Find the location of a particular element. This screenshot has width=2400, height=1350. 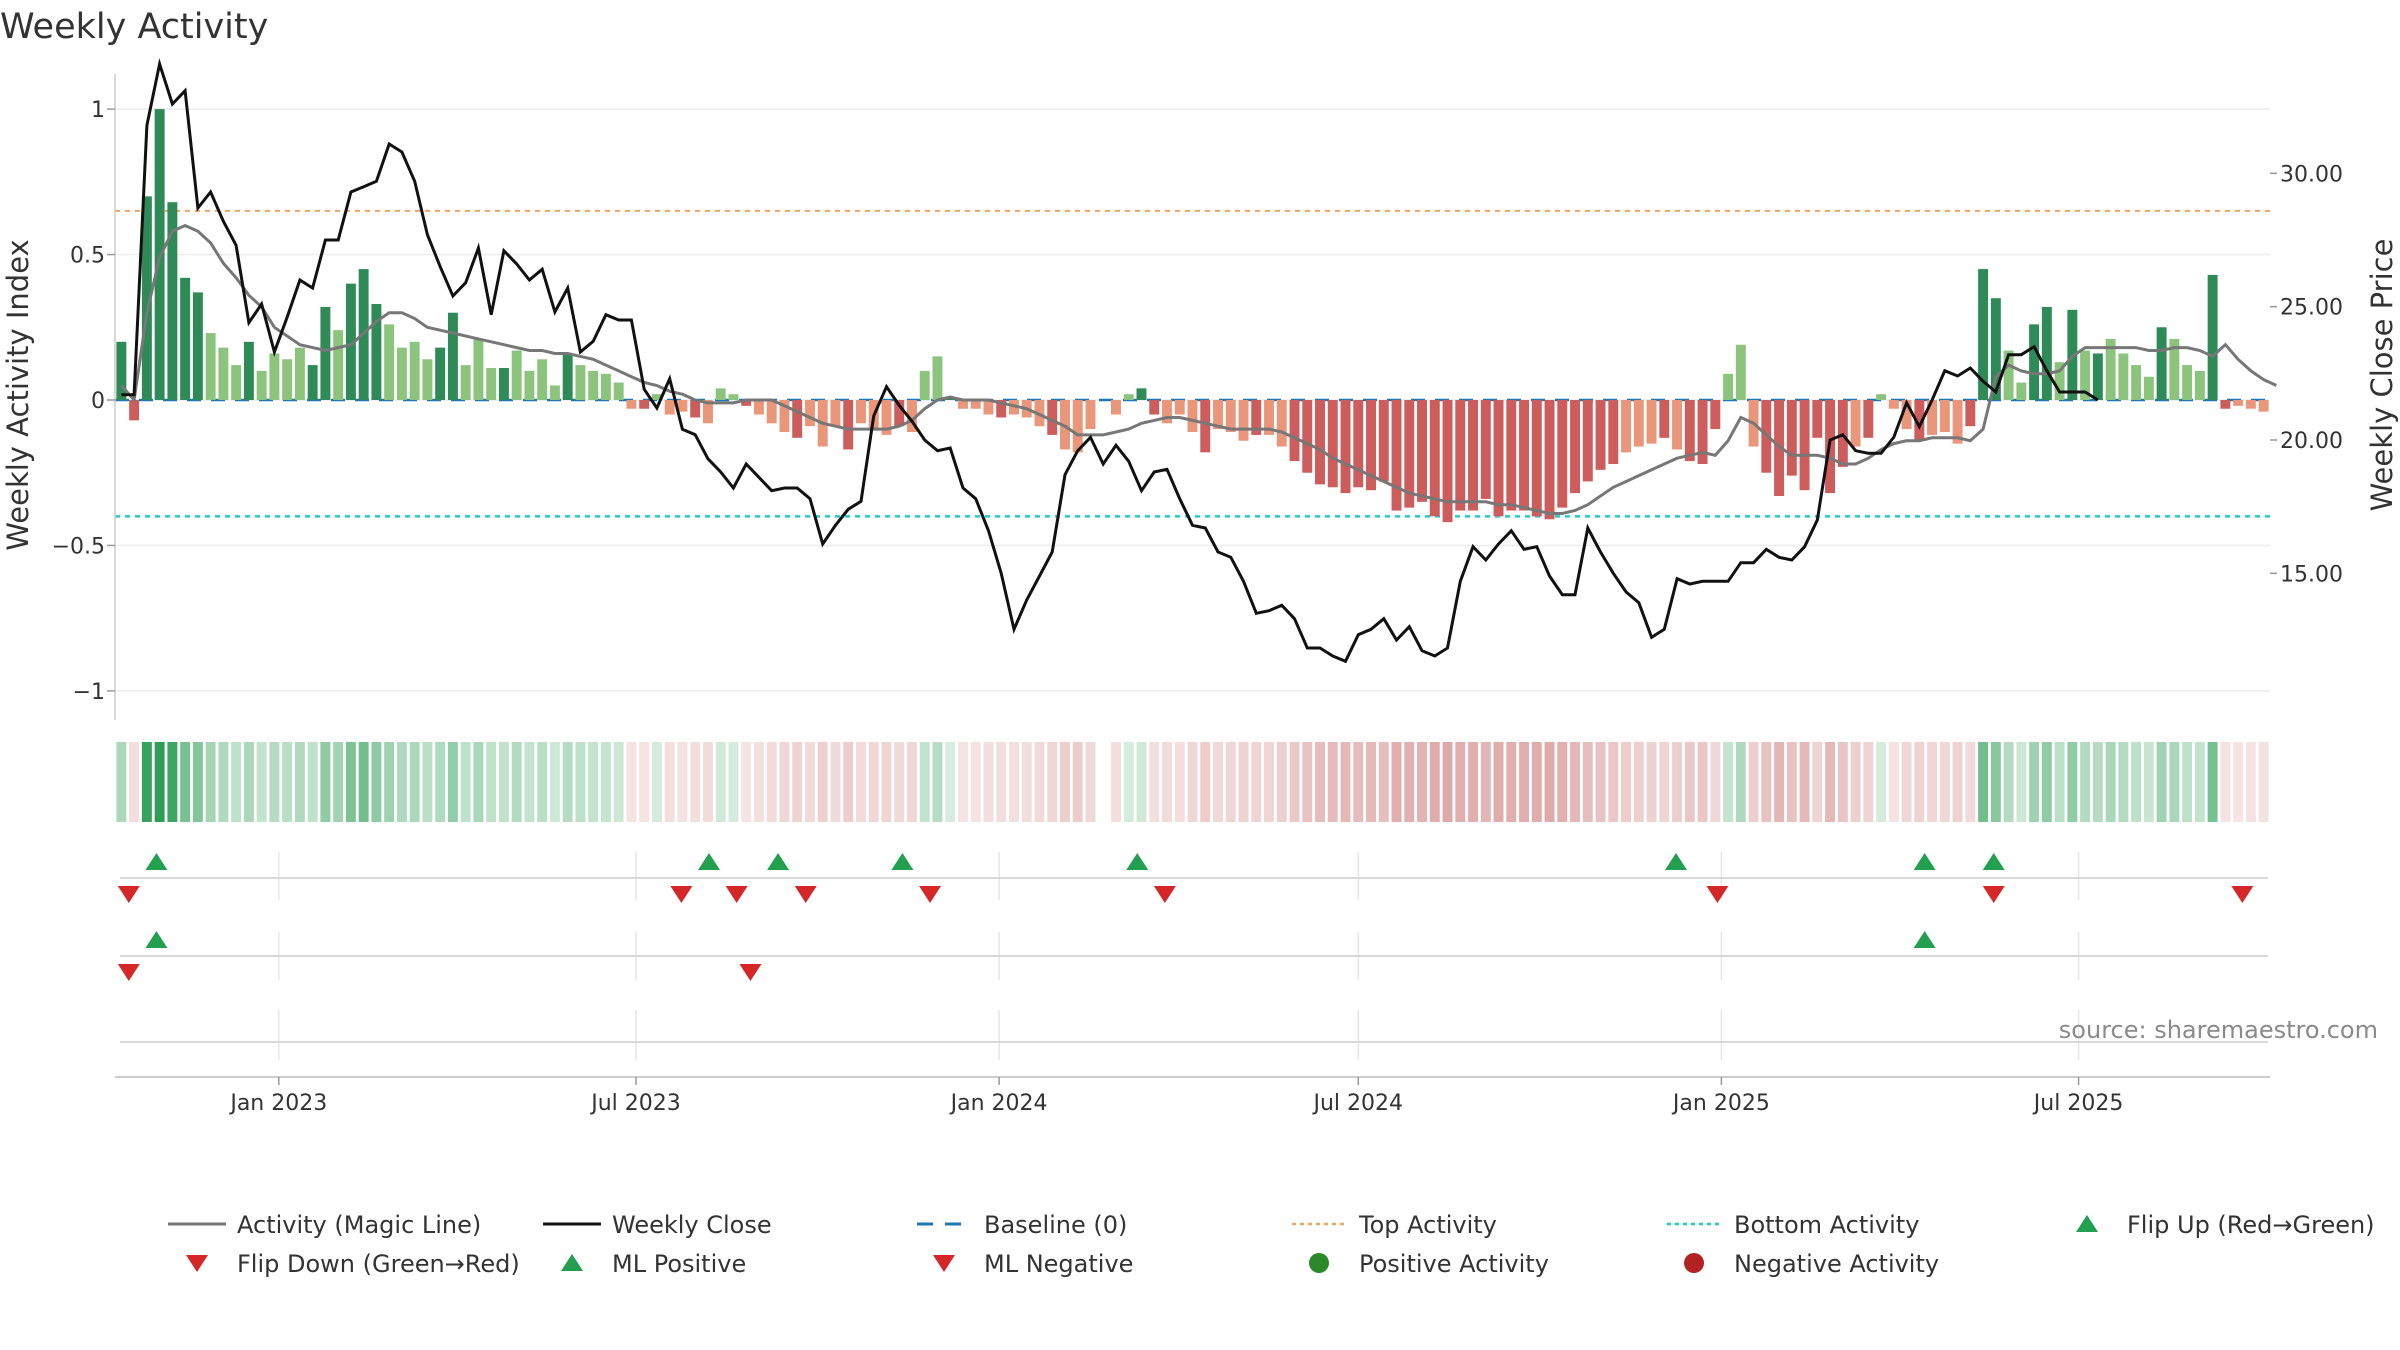

x-tick-label: Jul 2025 is located at coordinates (2078, 1103).